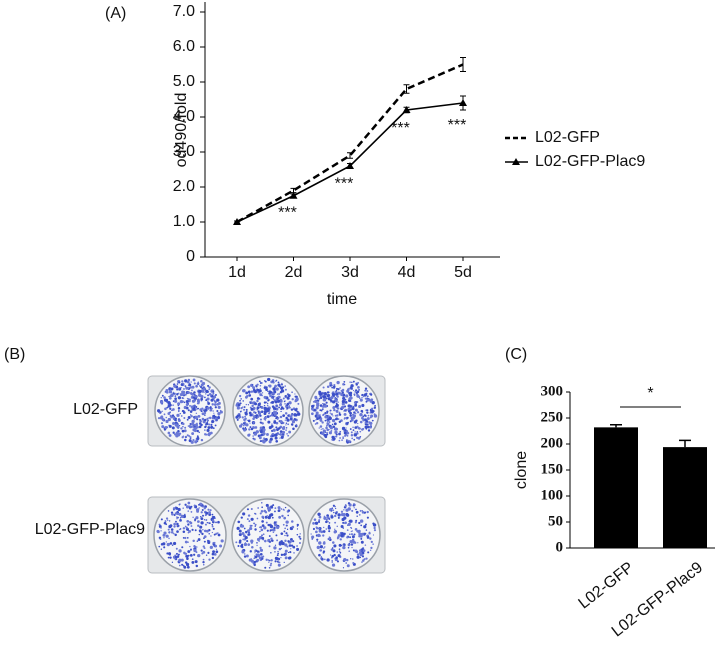  Describe the element at coordinates (552, 391) in the screenshot. I see `y-tick-label: 300` at that location.